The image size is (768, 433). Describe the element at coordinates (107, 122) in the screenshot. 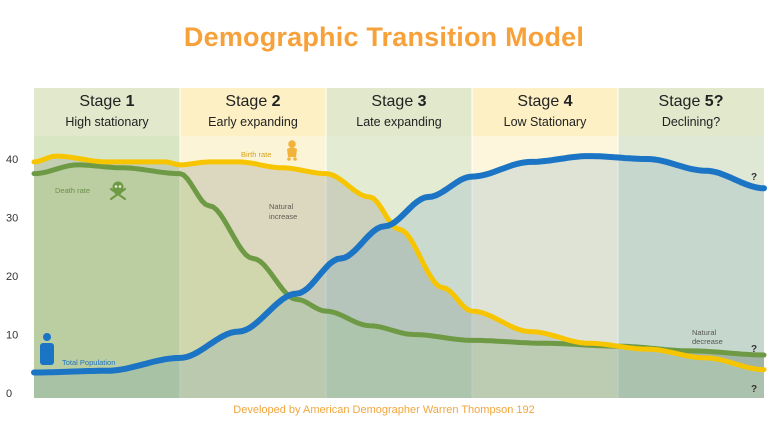

I see `stage-subtitle-1: High stationary` at that location.